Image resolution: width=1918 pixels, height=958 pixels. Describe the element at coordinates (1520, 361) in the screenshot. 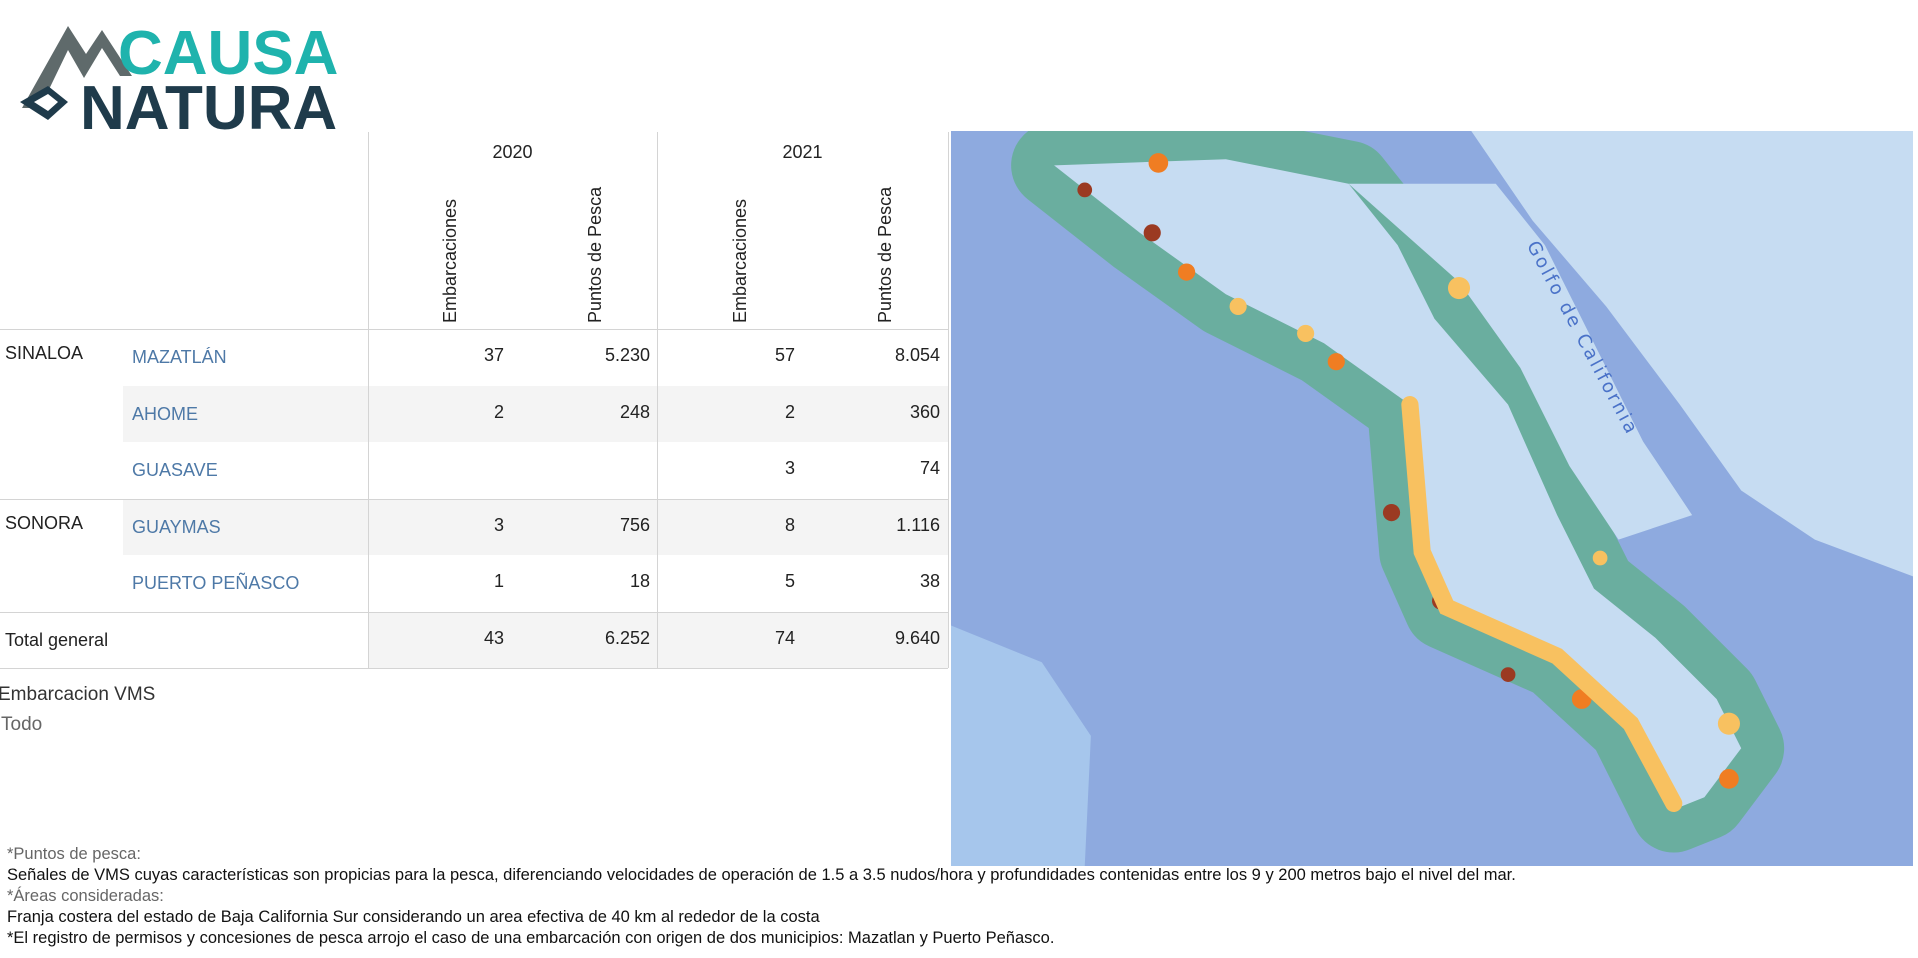

I see `gulf` at that location.